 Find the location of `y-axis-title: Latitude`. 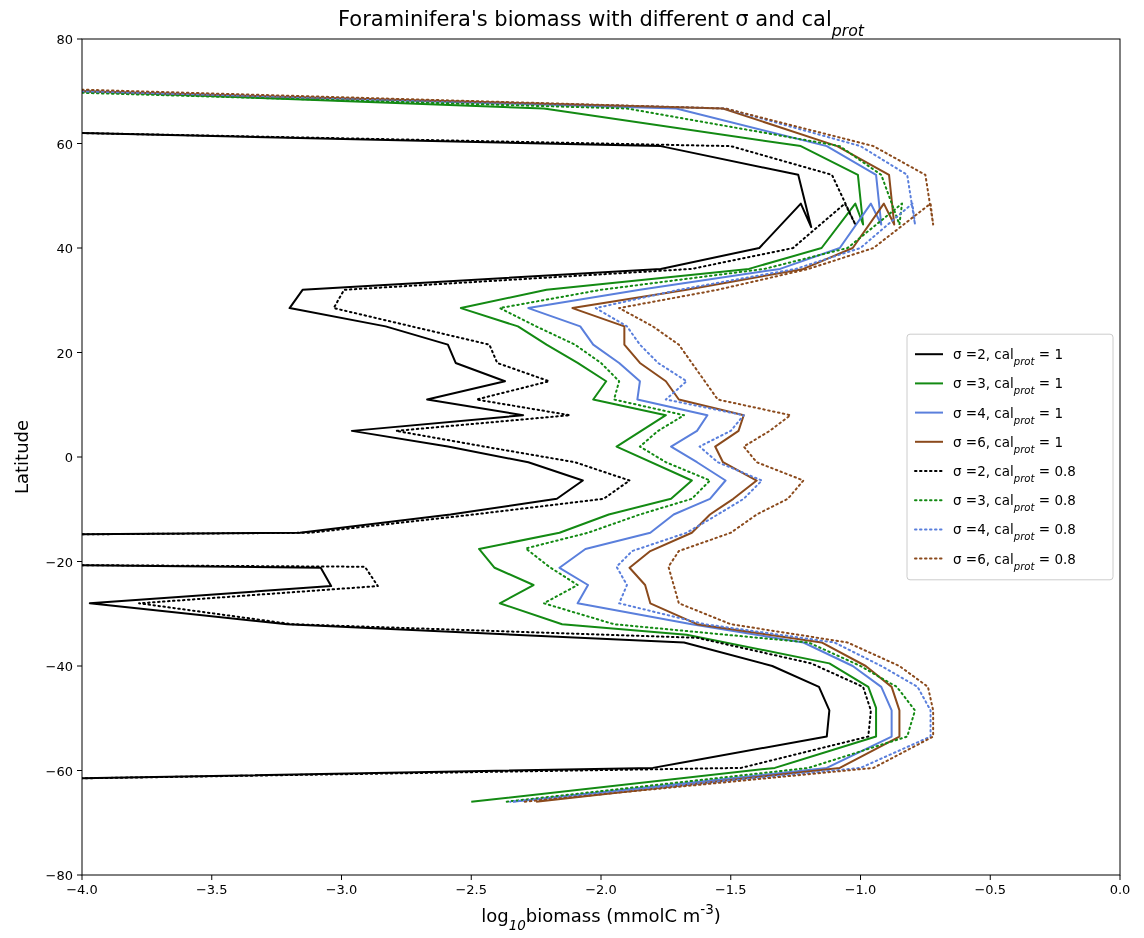

y-axis-title: Latitude is located at coordinates (21, 457).